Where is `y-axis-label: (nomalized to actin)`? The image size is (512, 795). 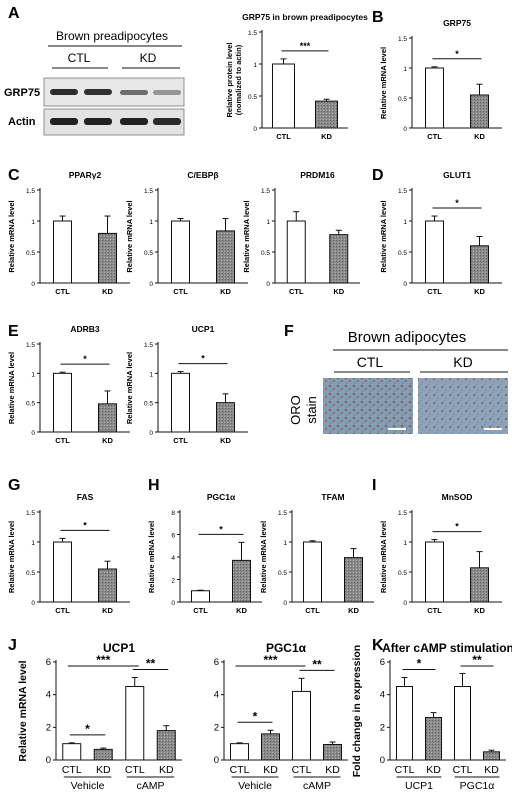 y-axis-label: (nomalized to actin) is located at coordinates (238, 79).